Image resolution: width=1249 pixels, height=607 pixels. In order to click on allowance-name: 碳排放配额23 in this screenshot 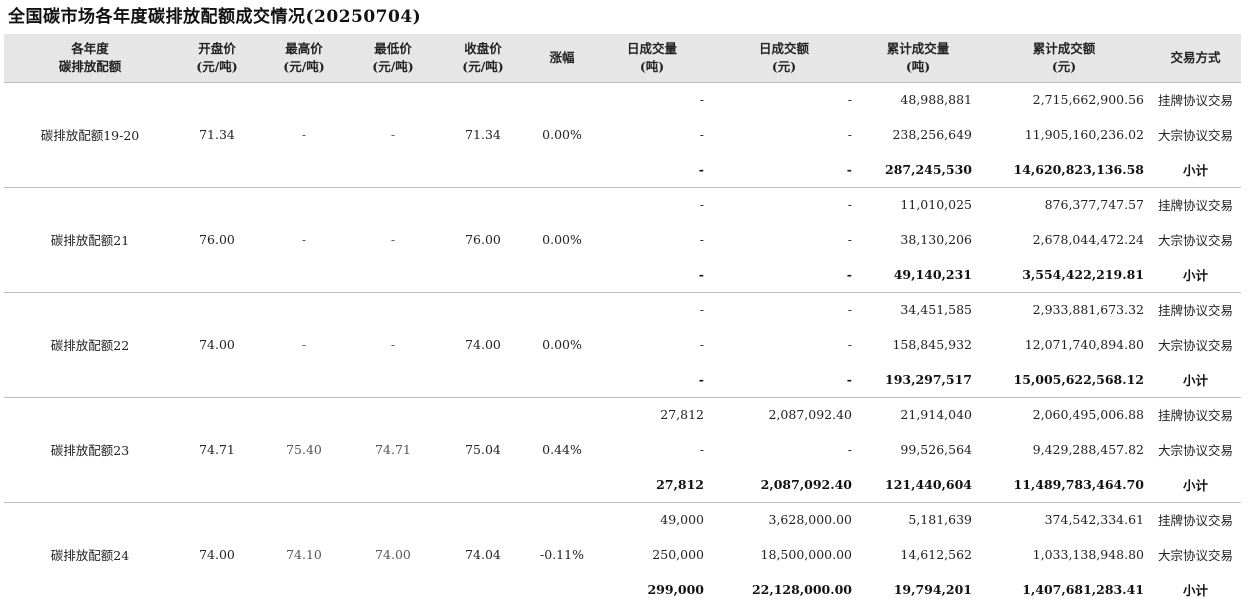, I will do `click(90, 449)`.